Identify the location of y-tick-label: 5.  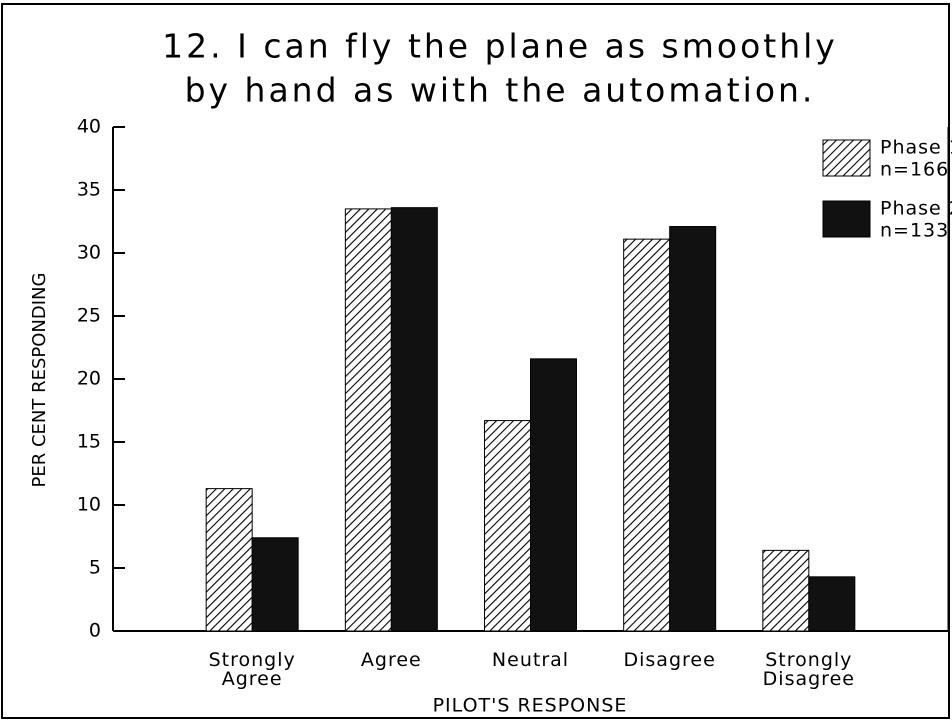
(95, 568).